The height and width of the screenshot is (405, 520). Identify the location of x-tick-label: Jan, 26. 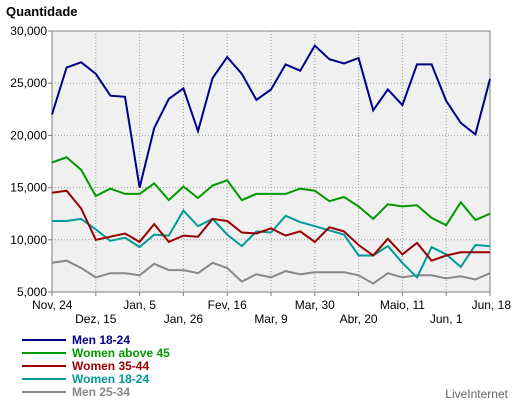
(184, 319).